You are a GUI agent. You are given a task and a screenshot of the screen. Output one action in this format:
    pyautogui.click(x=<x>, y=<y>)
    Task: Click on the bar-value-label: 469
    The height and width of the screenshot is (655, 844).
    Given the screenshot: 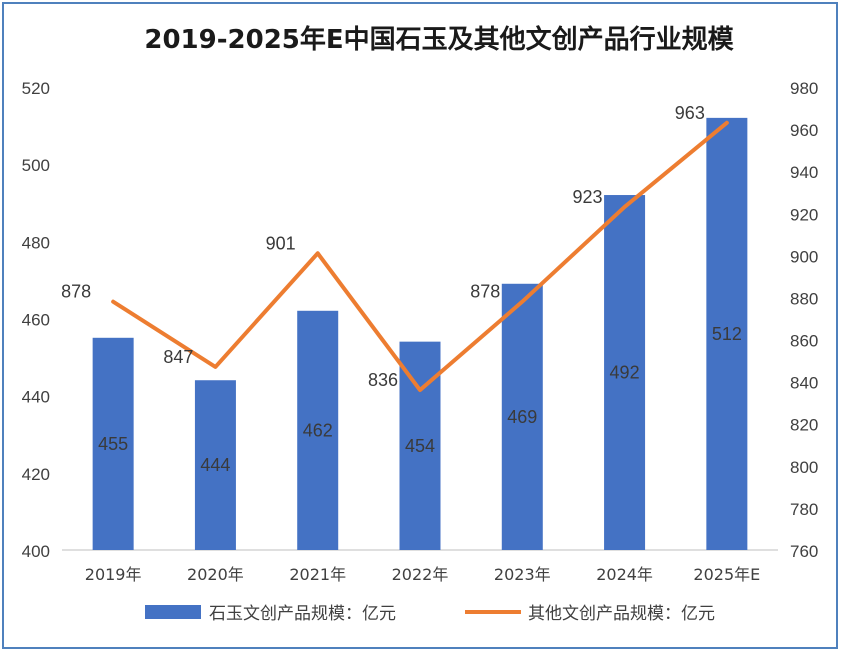 What is the action you would take?
    pyautogui.click(x=522, y=417)
    